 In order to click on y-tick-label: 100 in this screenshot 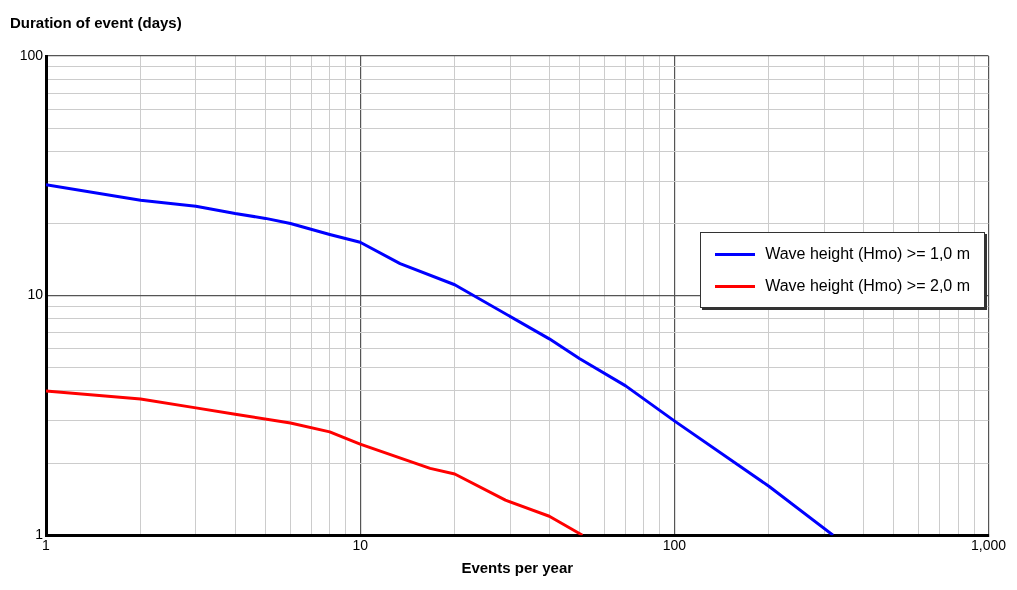, I will do `click(31, 54)`.